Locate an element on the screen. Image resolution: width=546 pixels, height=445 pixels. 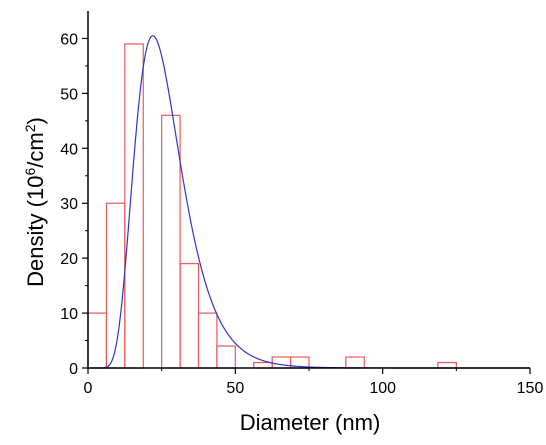
y-tick-label: 30 is located at coordinates (69, 204).